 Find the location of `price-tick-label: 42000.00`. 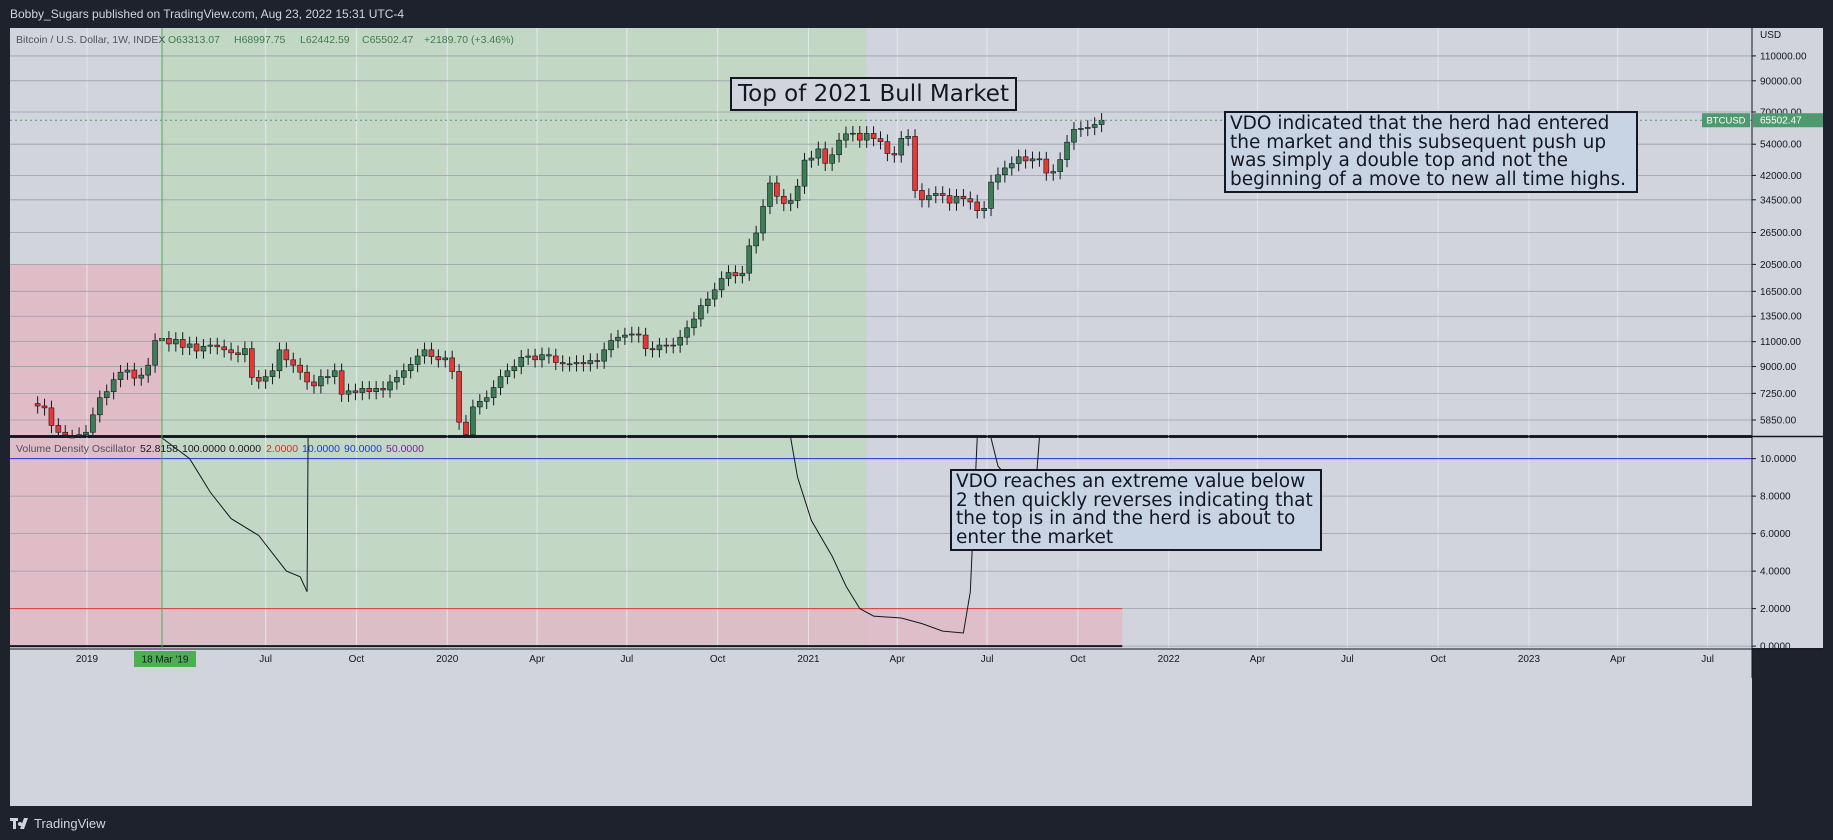

price-tick-label: 42000.00 is located at coordinates (1781, 176).